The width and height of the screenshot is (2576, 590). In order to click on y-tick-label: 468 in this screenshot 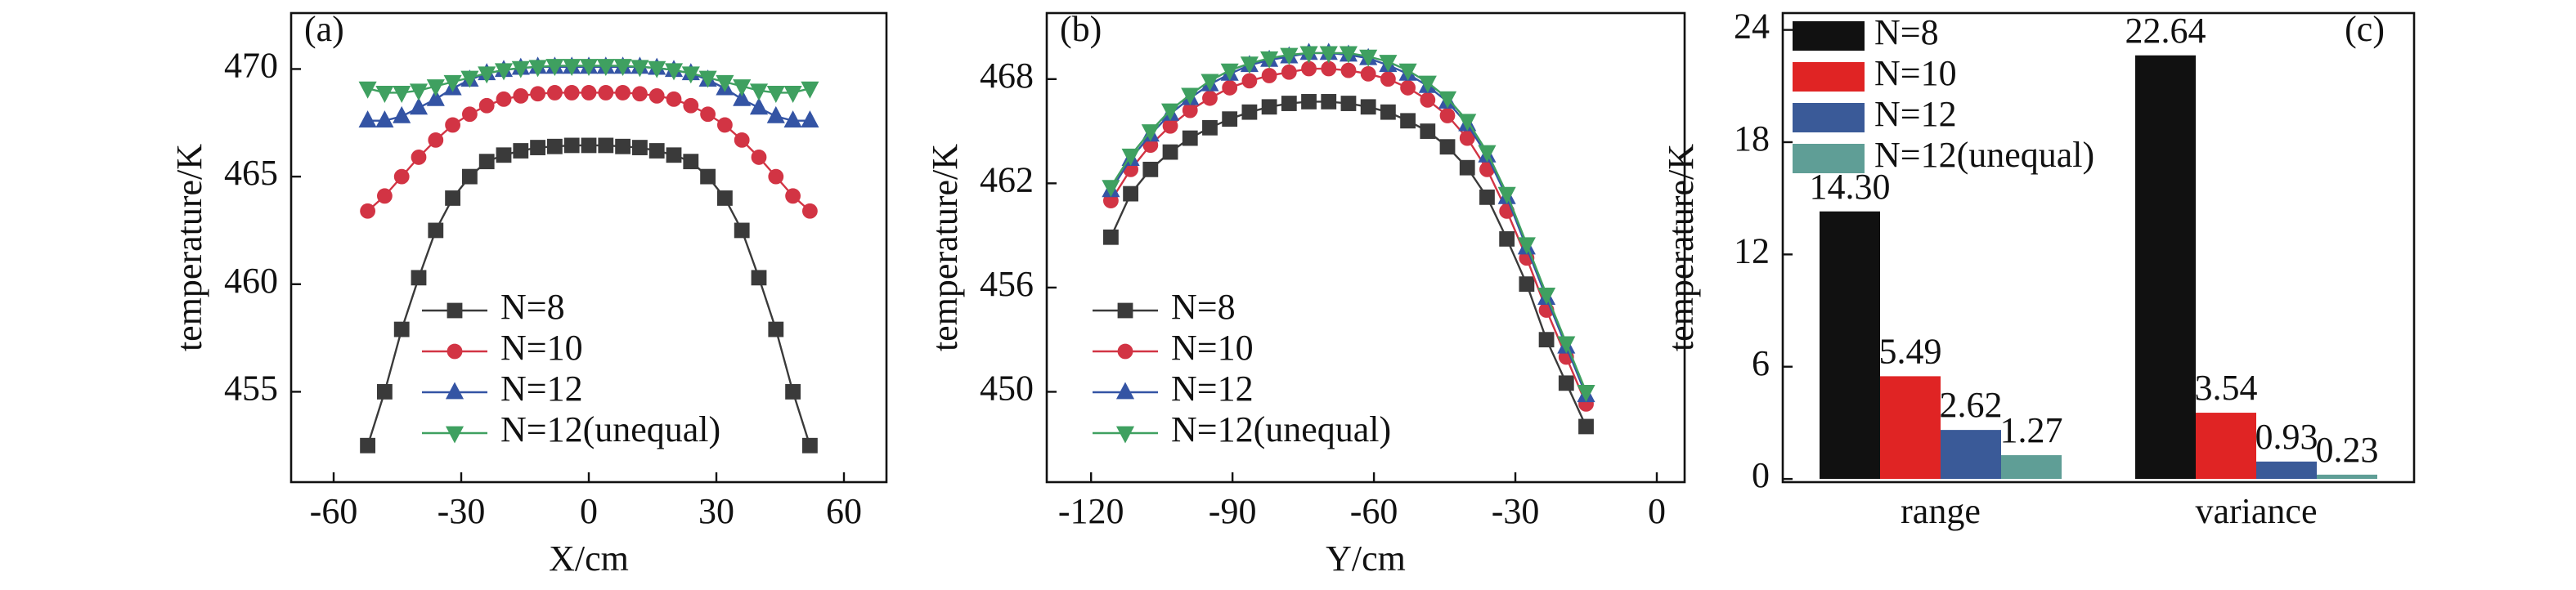, I will do `click(1007, 76)`.